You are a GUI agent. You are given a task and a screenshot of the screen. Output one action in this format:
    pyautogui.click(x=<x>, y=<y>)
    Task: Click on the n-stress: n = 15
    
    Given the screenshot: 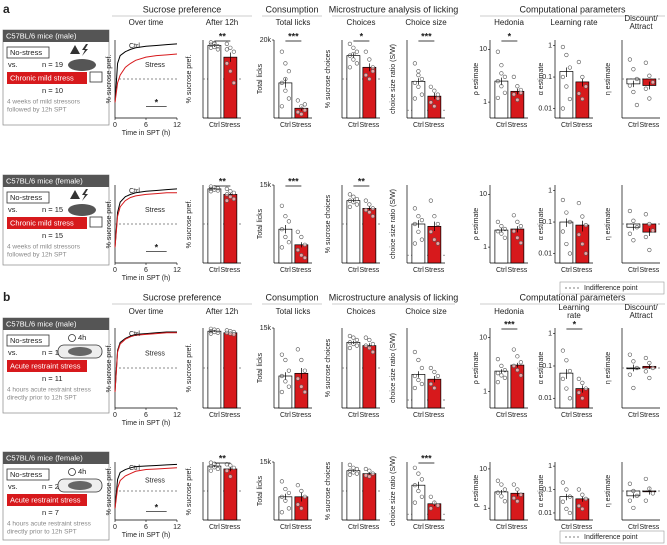 What is the action you would take?
    pyautogui.click(x=52, y=235)
    